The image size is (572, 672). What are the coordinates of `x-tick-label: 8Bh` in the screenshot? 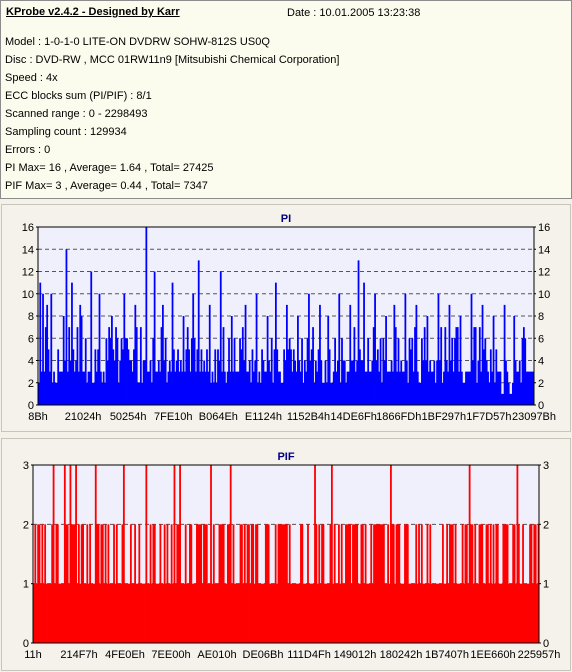 It's located at (38, 417).